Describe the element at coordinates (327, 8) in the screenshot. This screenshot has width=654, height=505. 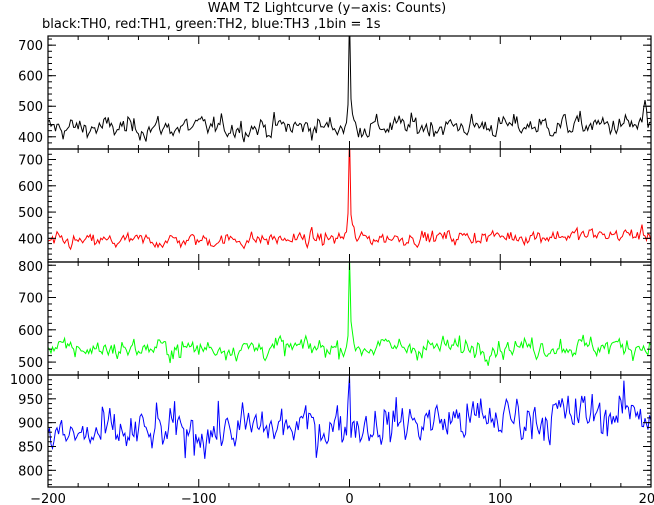
I see `chart-title: WAM T2 Lightcurve (y−axis: Counts)` at that location.